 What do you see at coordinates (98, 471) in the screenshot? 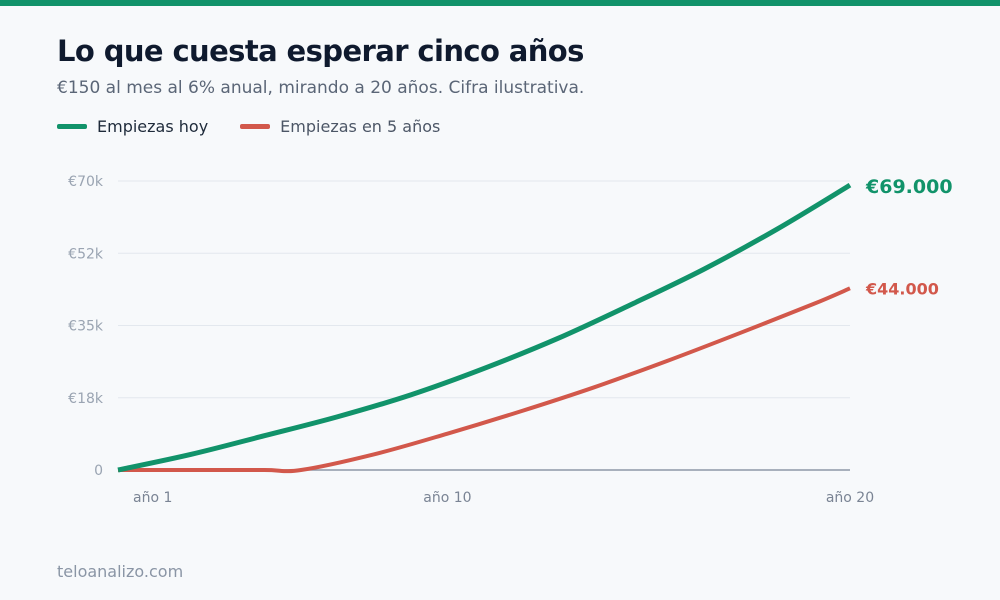
I see `y-tick-label: 0` at bounding box center [98, 471].